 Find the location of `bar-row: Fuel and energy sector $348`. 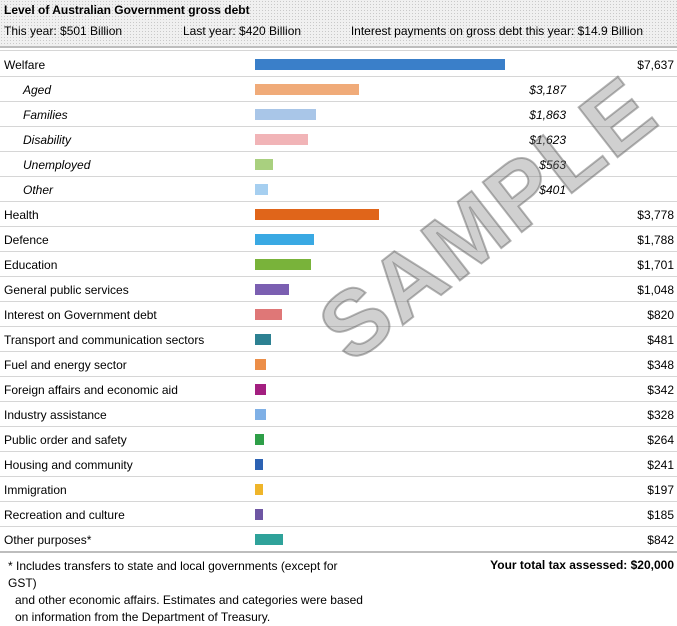

bar-row: Fuel and energy sector $348 is located at coordinates (338, 364).